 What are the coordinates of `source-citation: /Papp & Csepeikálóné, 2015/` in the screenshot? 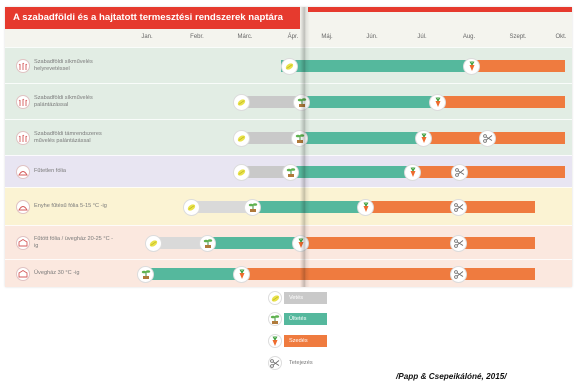 It's located at (451, 376).